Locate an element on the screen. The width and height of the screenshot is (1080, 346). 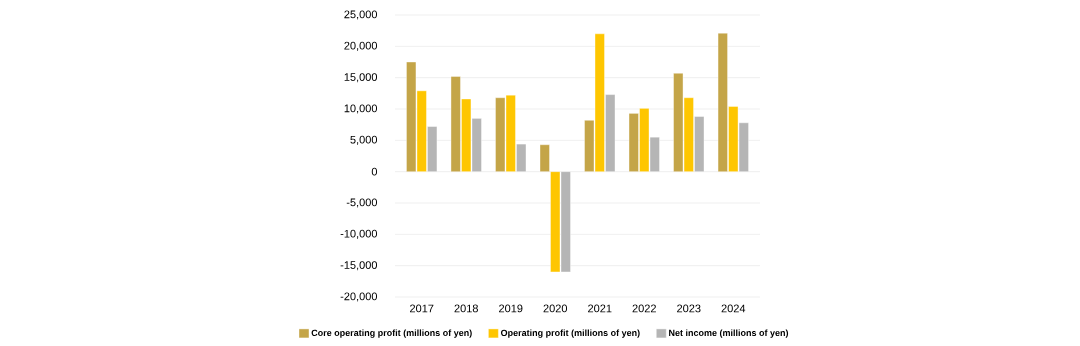
y-tick-label: -15,000 is located at coordinates (359, 266).